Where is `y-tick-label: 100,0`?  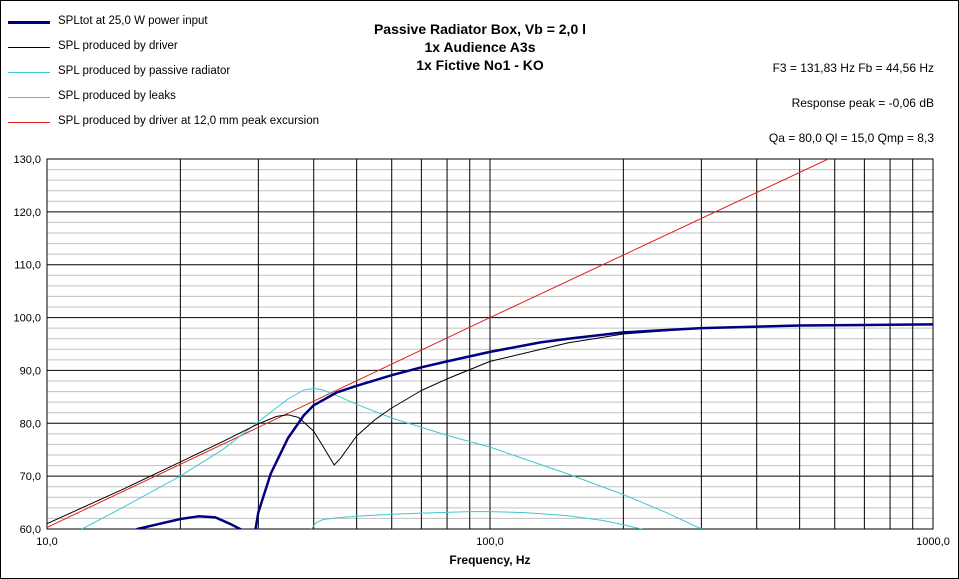 y-tick-label: 100,0 is located at coordinates (27, 319).